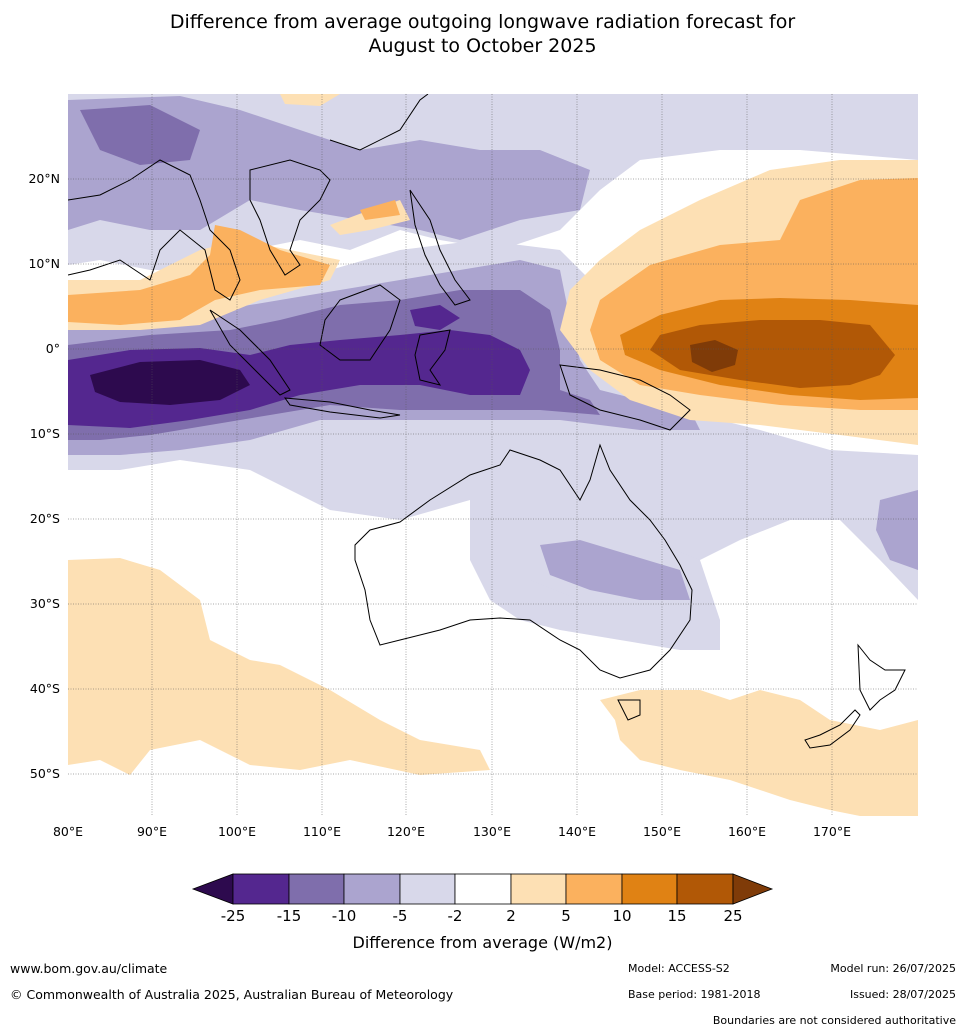  What do you see at coordinates (897, 530) in the screenshot?
I see `neg5-region-east` at bounding box center [897, 530].